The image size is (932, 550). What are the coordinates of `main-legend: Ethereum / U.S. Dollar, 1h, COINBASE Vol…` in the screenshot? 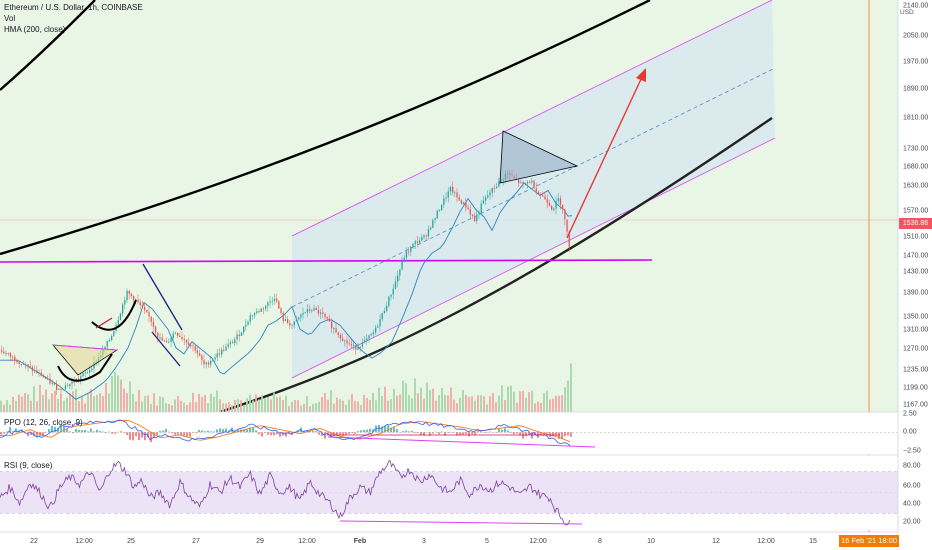 It's located at (73, 18).